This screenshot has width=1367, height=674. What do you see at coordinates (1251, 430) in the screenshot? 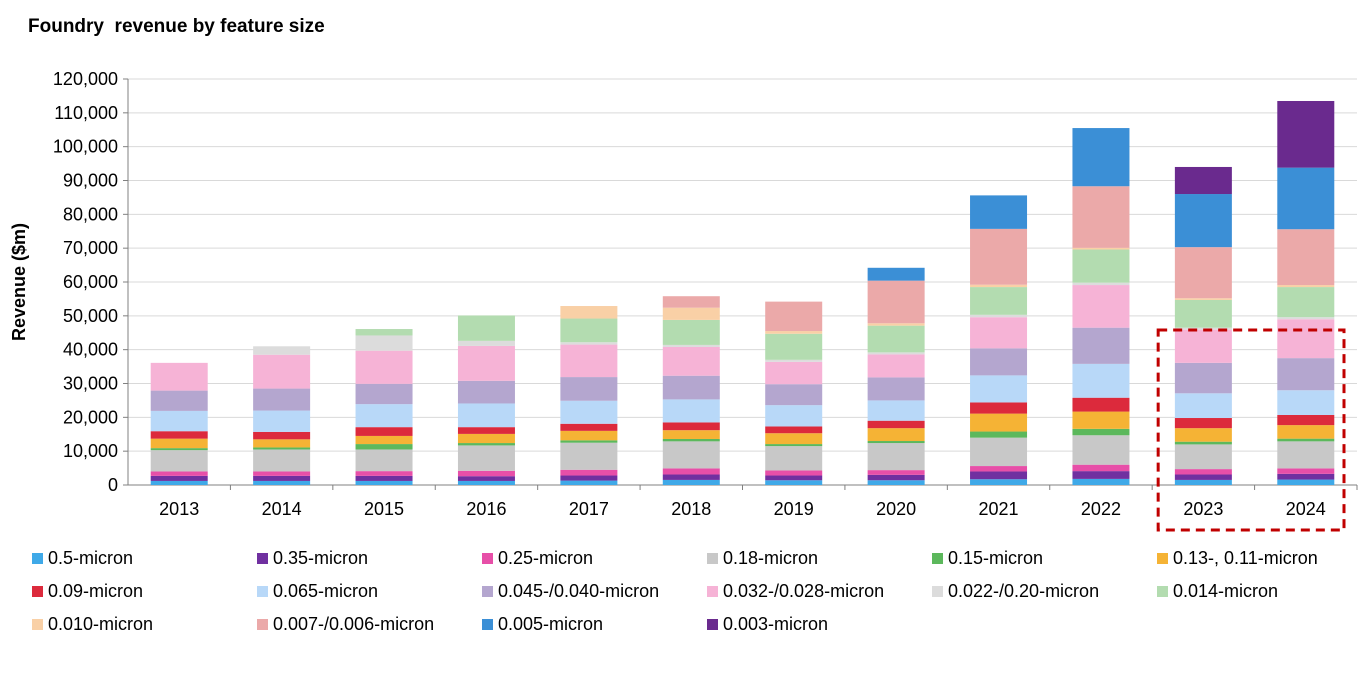
I see `highlight-box` at bounding box center [1251, 430].